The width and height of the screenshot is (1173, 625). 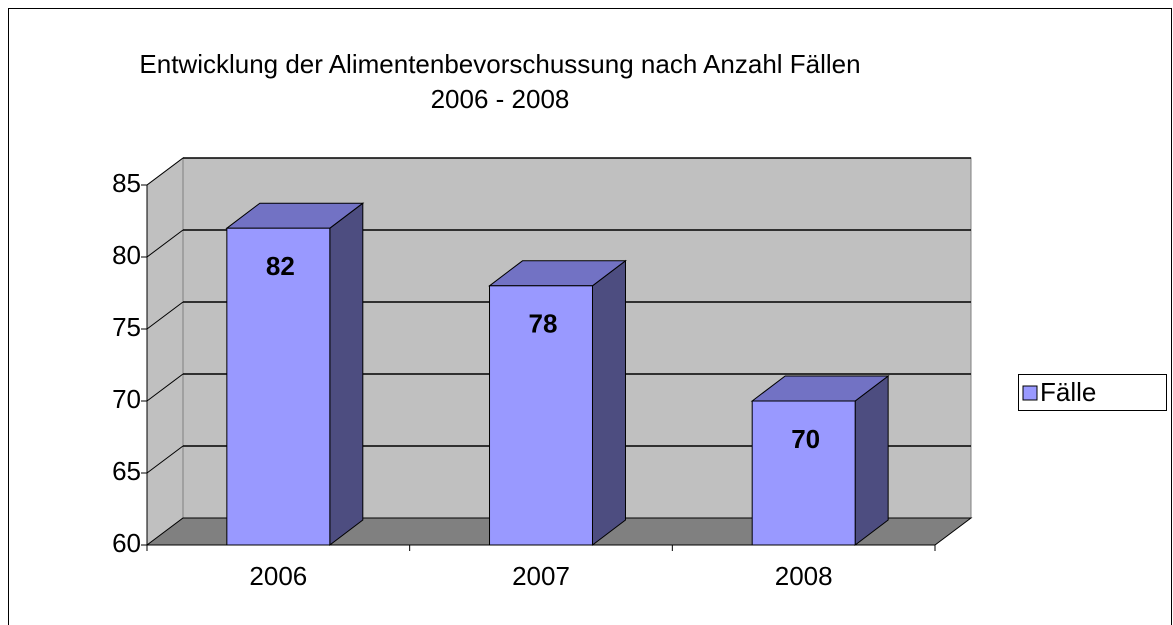 What do you see at coordinates (165, 351) in the screenshot?
I see `side-wall` at bounding box center [165, 351].